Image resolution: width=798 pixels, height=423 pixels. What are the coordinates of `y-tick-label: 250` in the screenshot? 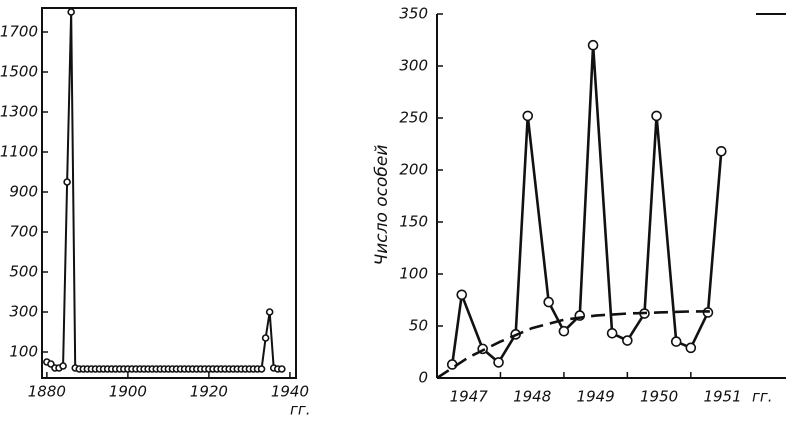 It's located at (413, 118).